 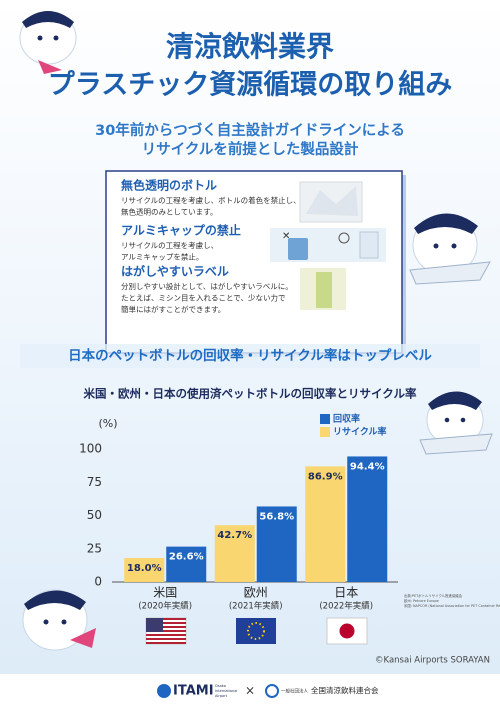 I want to click on subtitle: 30年前からつづく自主設計ガイドラインによる, so click(x=250, y=130).